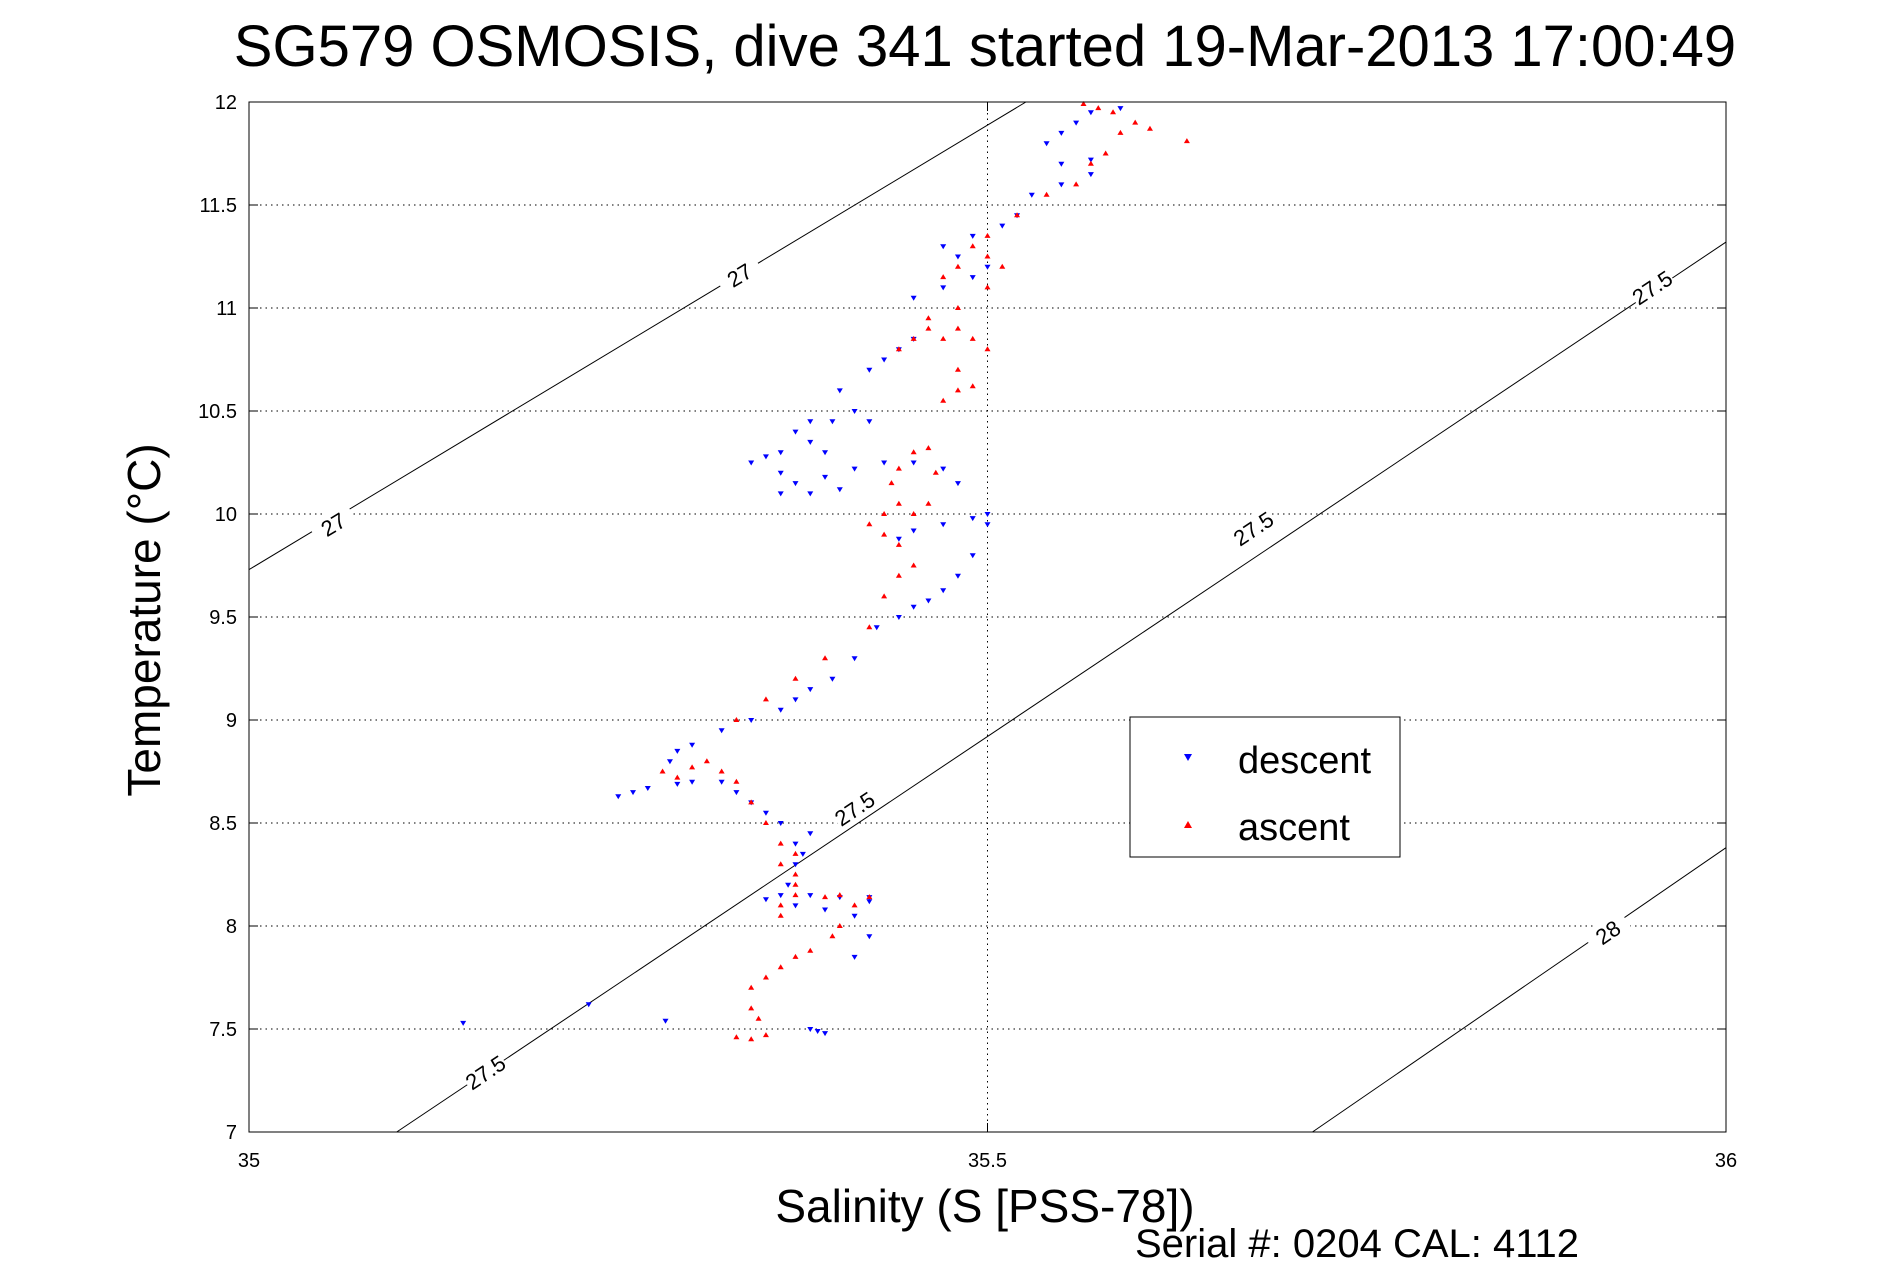 The width and height of the screenshot is (1891, 1262). I want to click on y-tick-label: 10.5, so click(217, 412).